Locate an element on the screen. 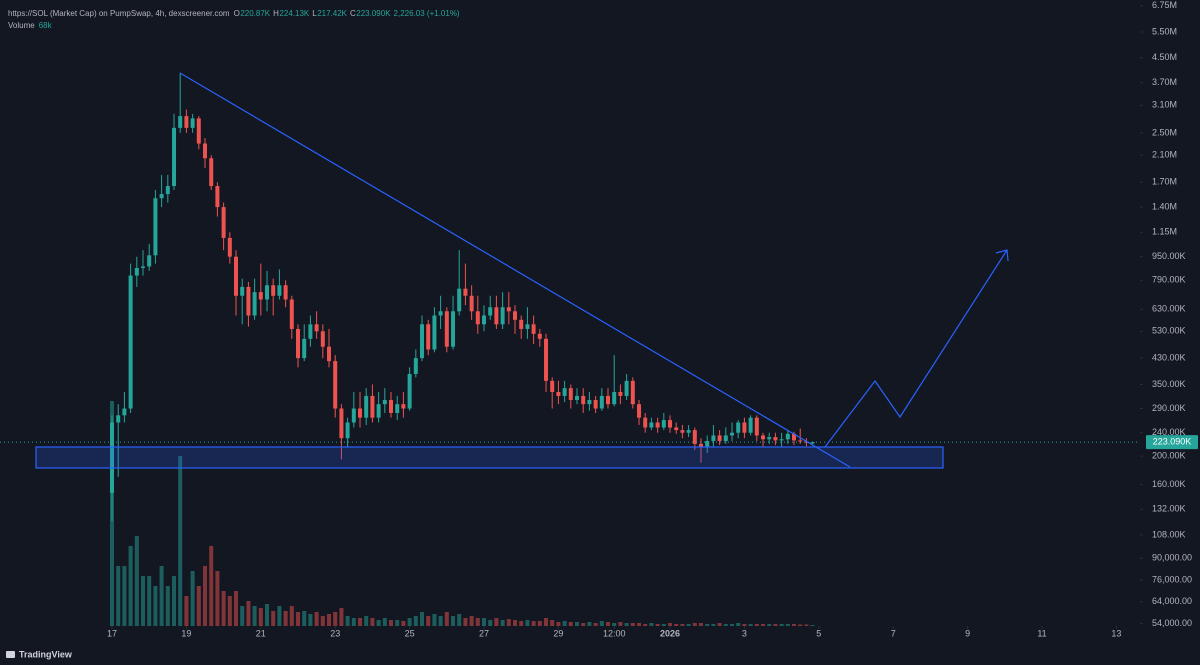  y-tick-label: 76,000.00 is located at coordinates (1172, 579).